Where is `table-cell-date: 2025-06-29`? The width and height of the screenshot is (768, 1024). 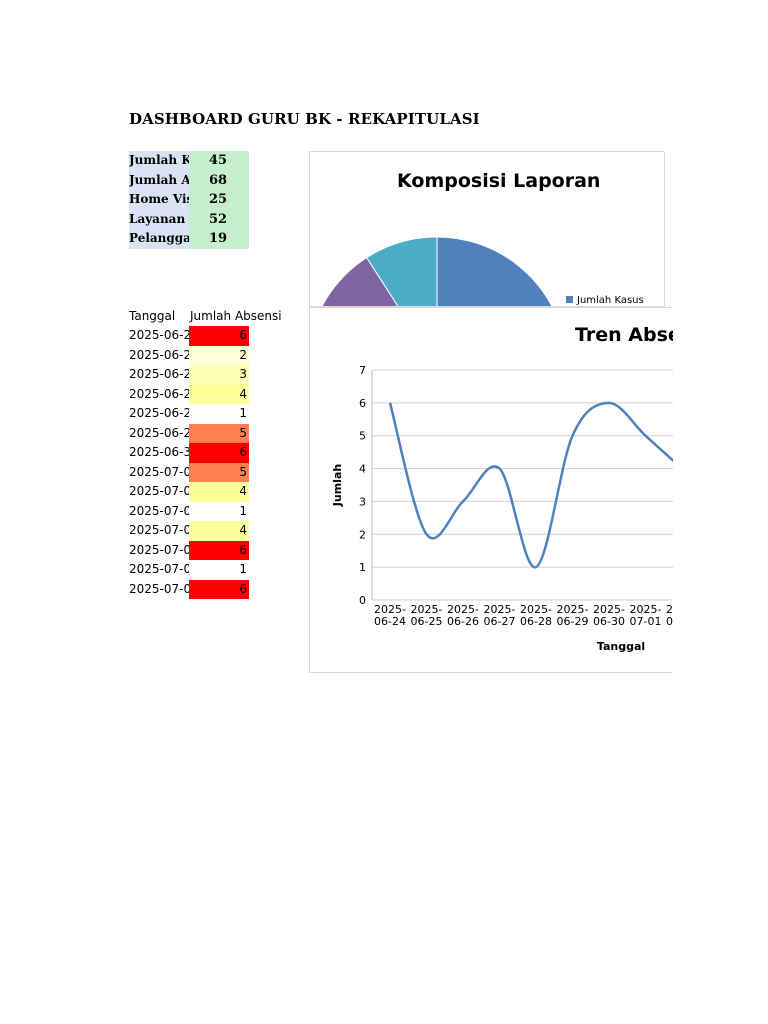
table-cell-date: 2025-06-29 is located at coordinates (159, 432).